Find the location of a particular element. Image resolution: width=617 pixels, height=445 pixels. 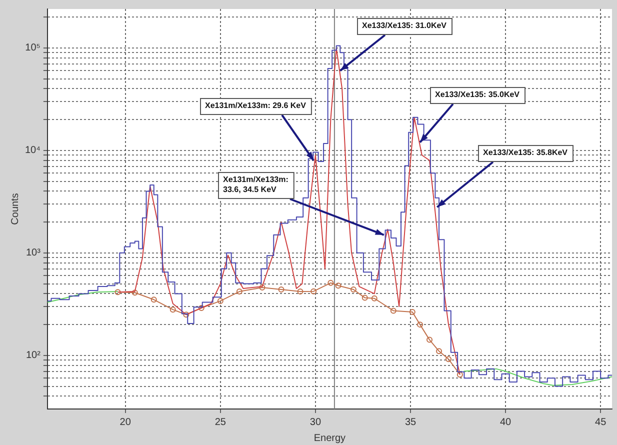

x-tick-label: 35 is located at coordinates (410, 422).